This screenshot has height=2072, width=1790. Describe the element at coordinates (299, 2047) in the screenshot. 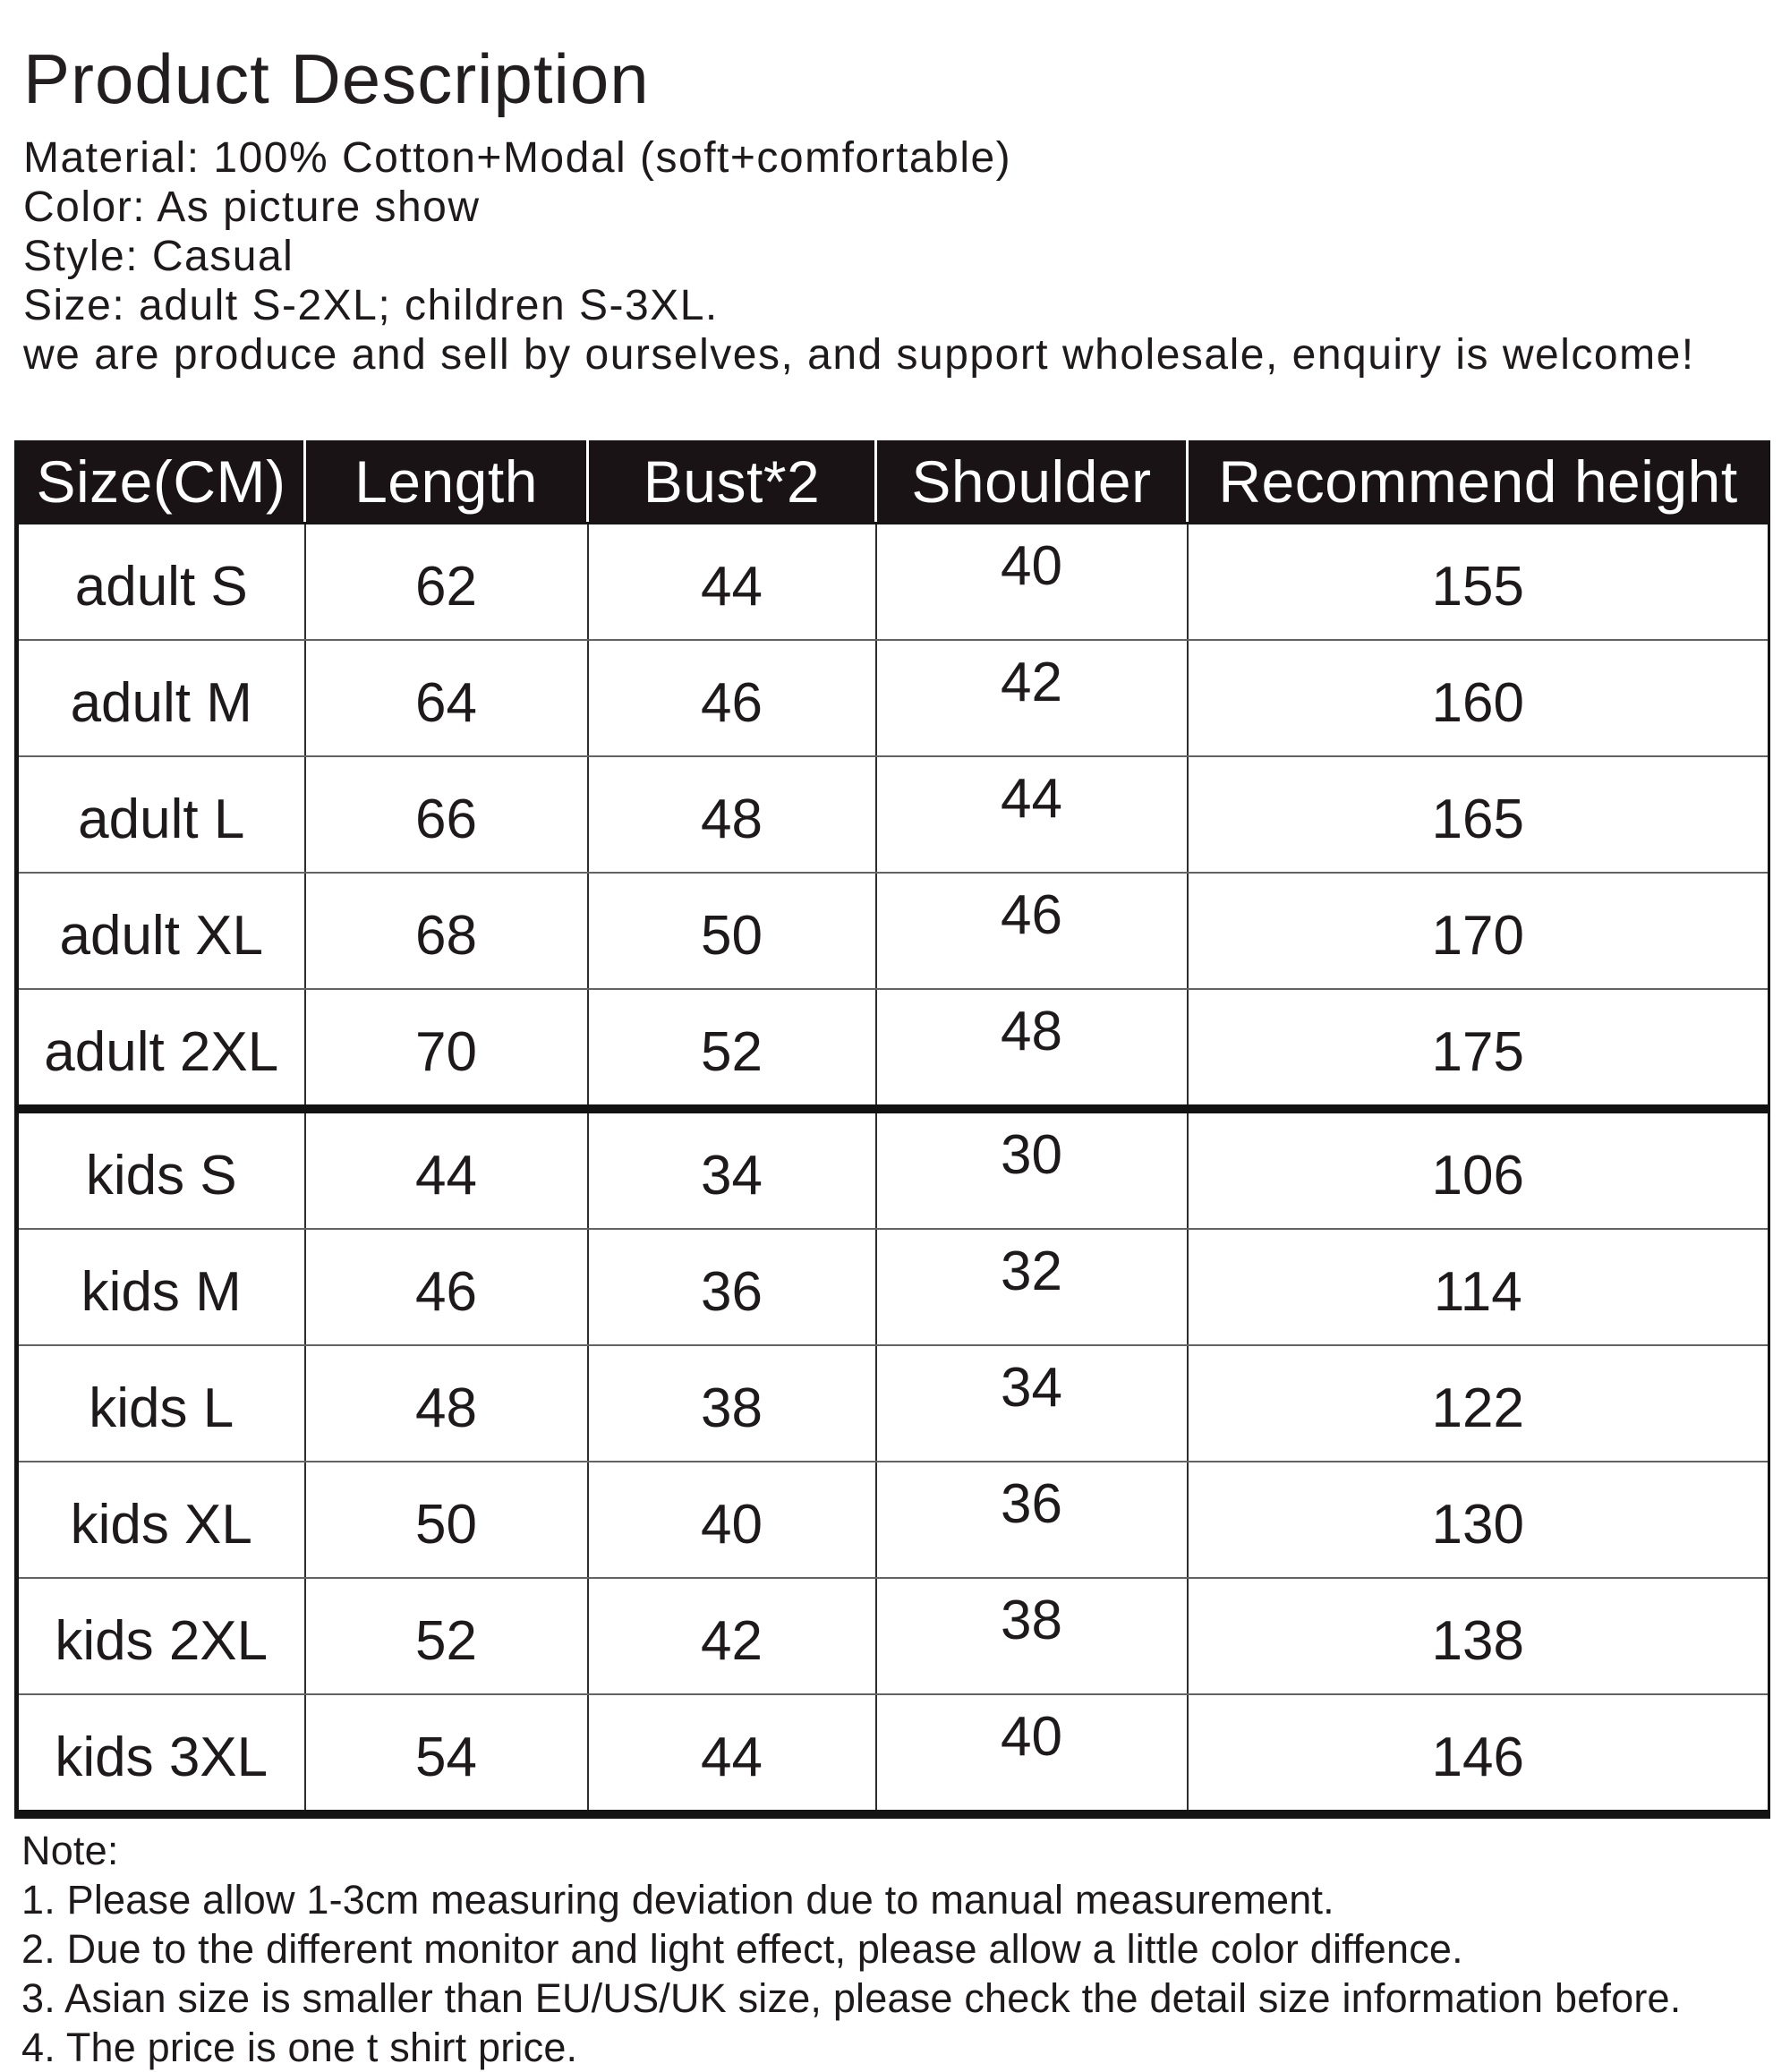

I see `note-line: 4. The price is one t shirt price.` at that location.